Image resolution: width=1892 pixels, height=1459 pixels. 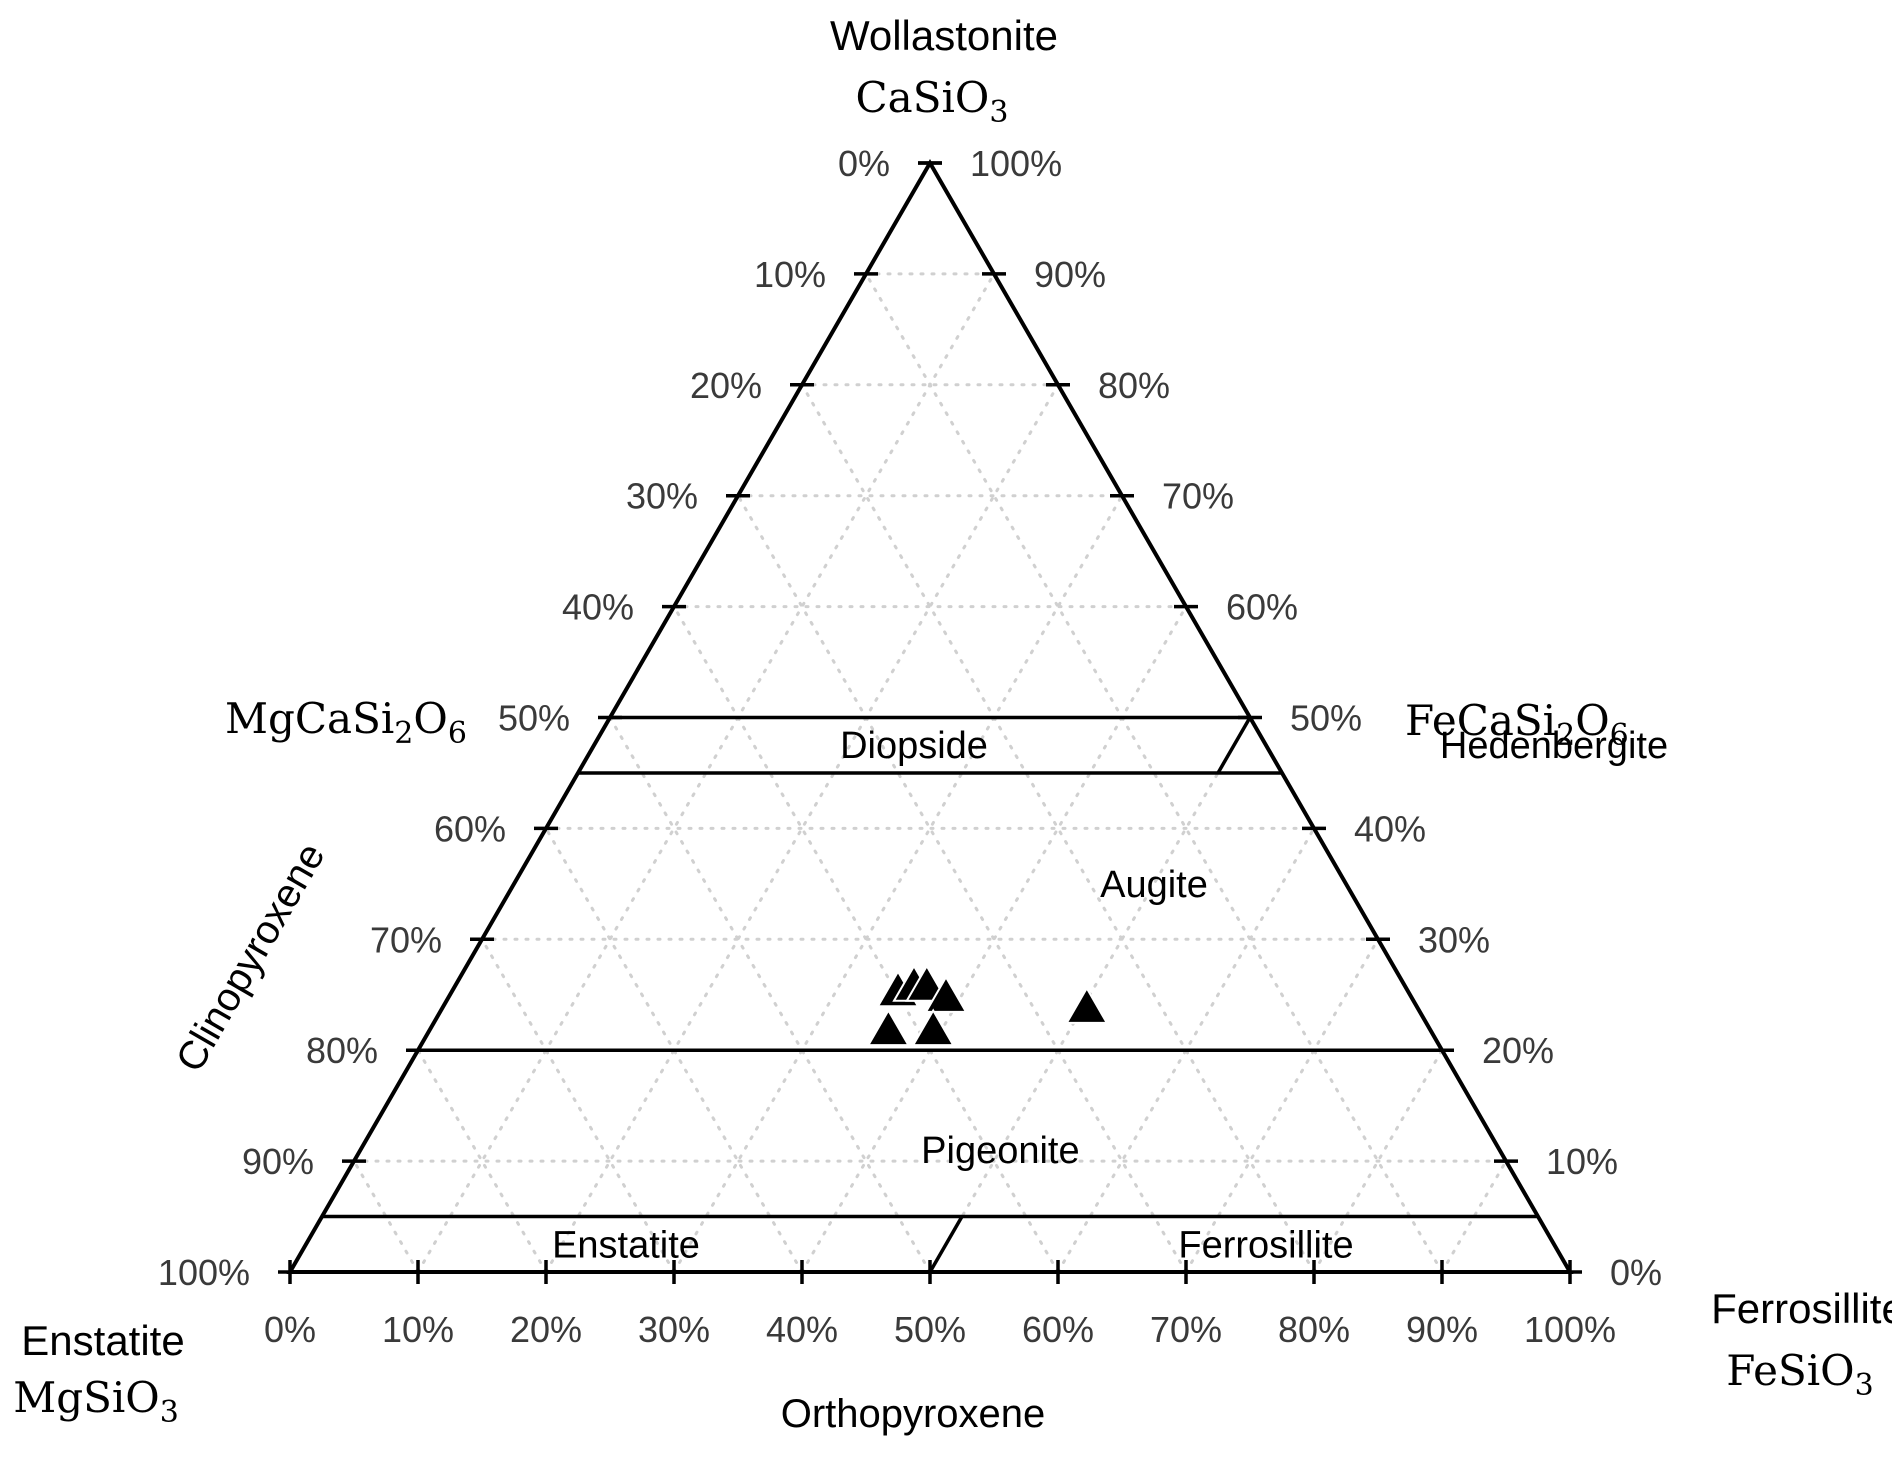 What do you see at coordinates (457, 733) in the screenshot?
I see `midpoint-left-part-4: 6` at bounding box center [457, 733].